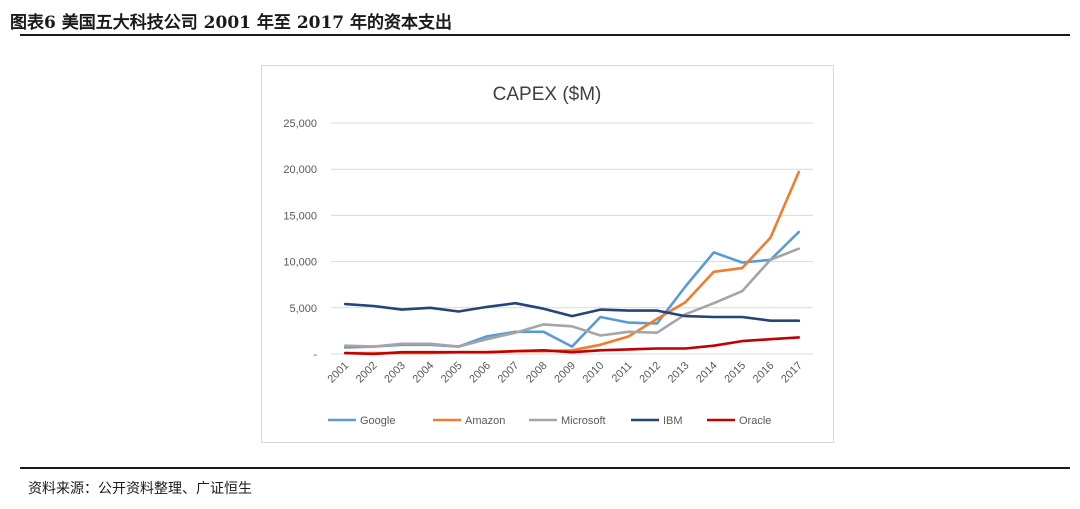  What do you see at coordinates (300, 263) in the screenshot?
I see `y-tick-label: 10,000` at bounding box center [300, 263].